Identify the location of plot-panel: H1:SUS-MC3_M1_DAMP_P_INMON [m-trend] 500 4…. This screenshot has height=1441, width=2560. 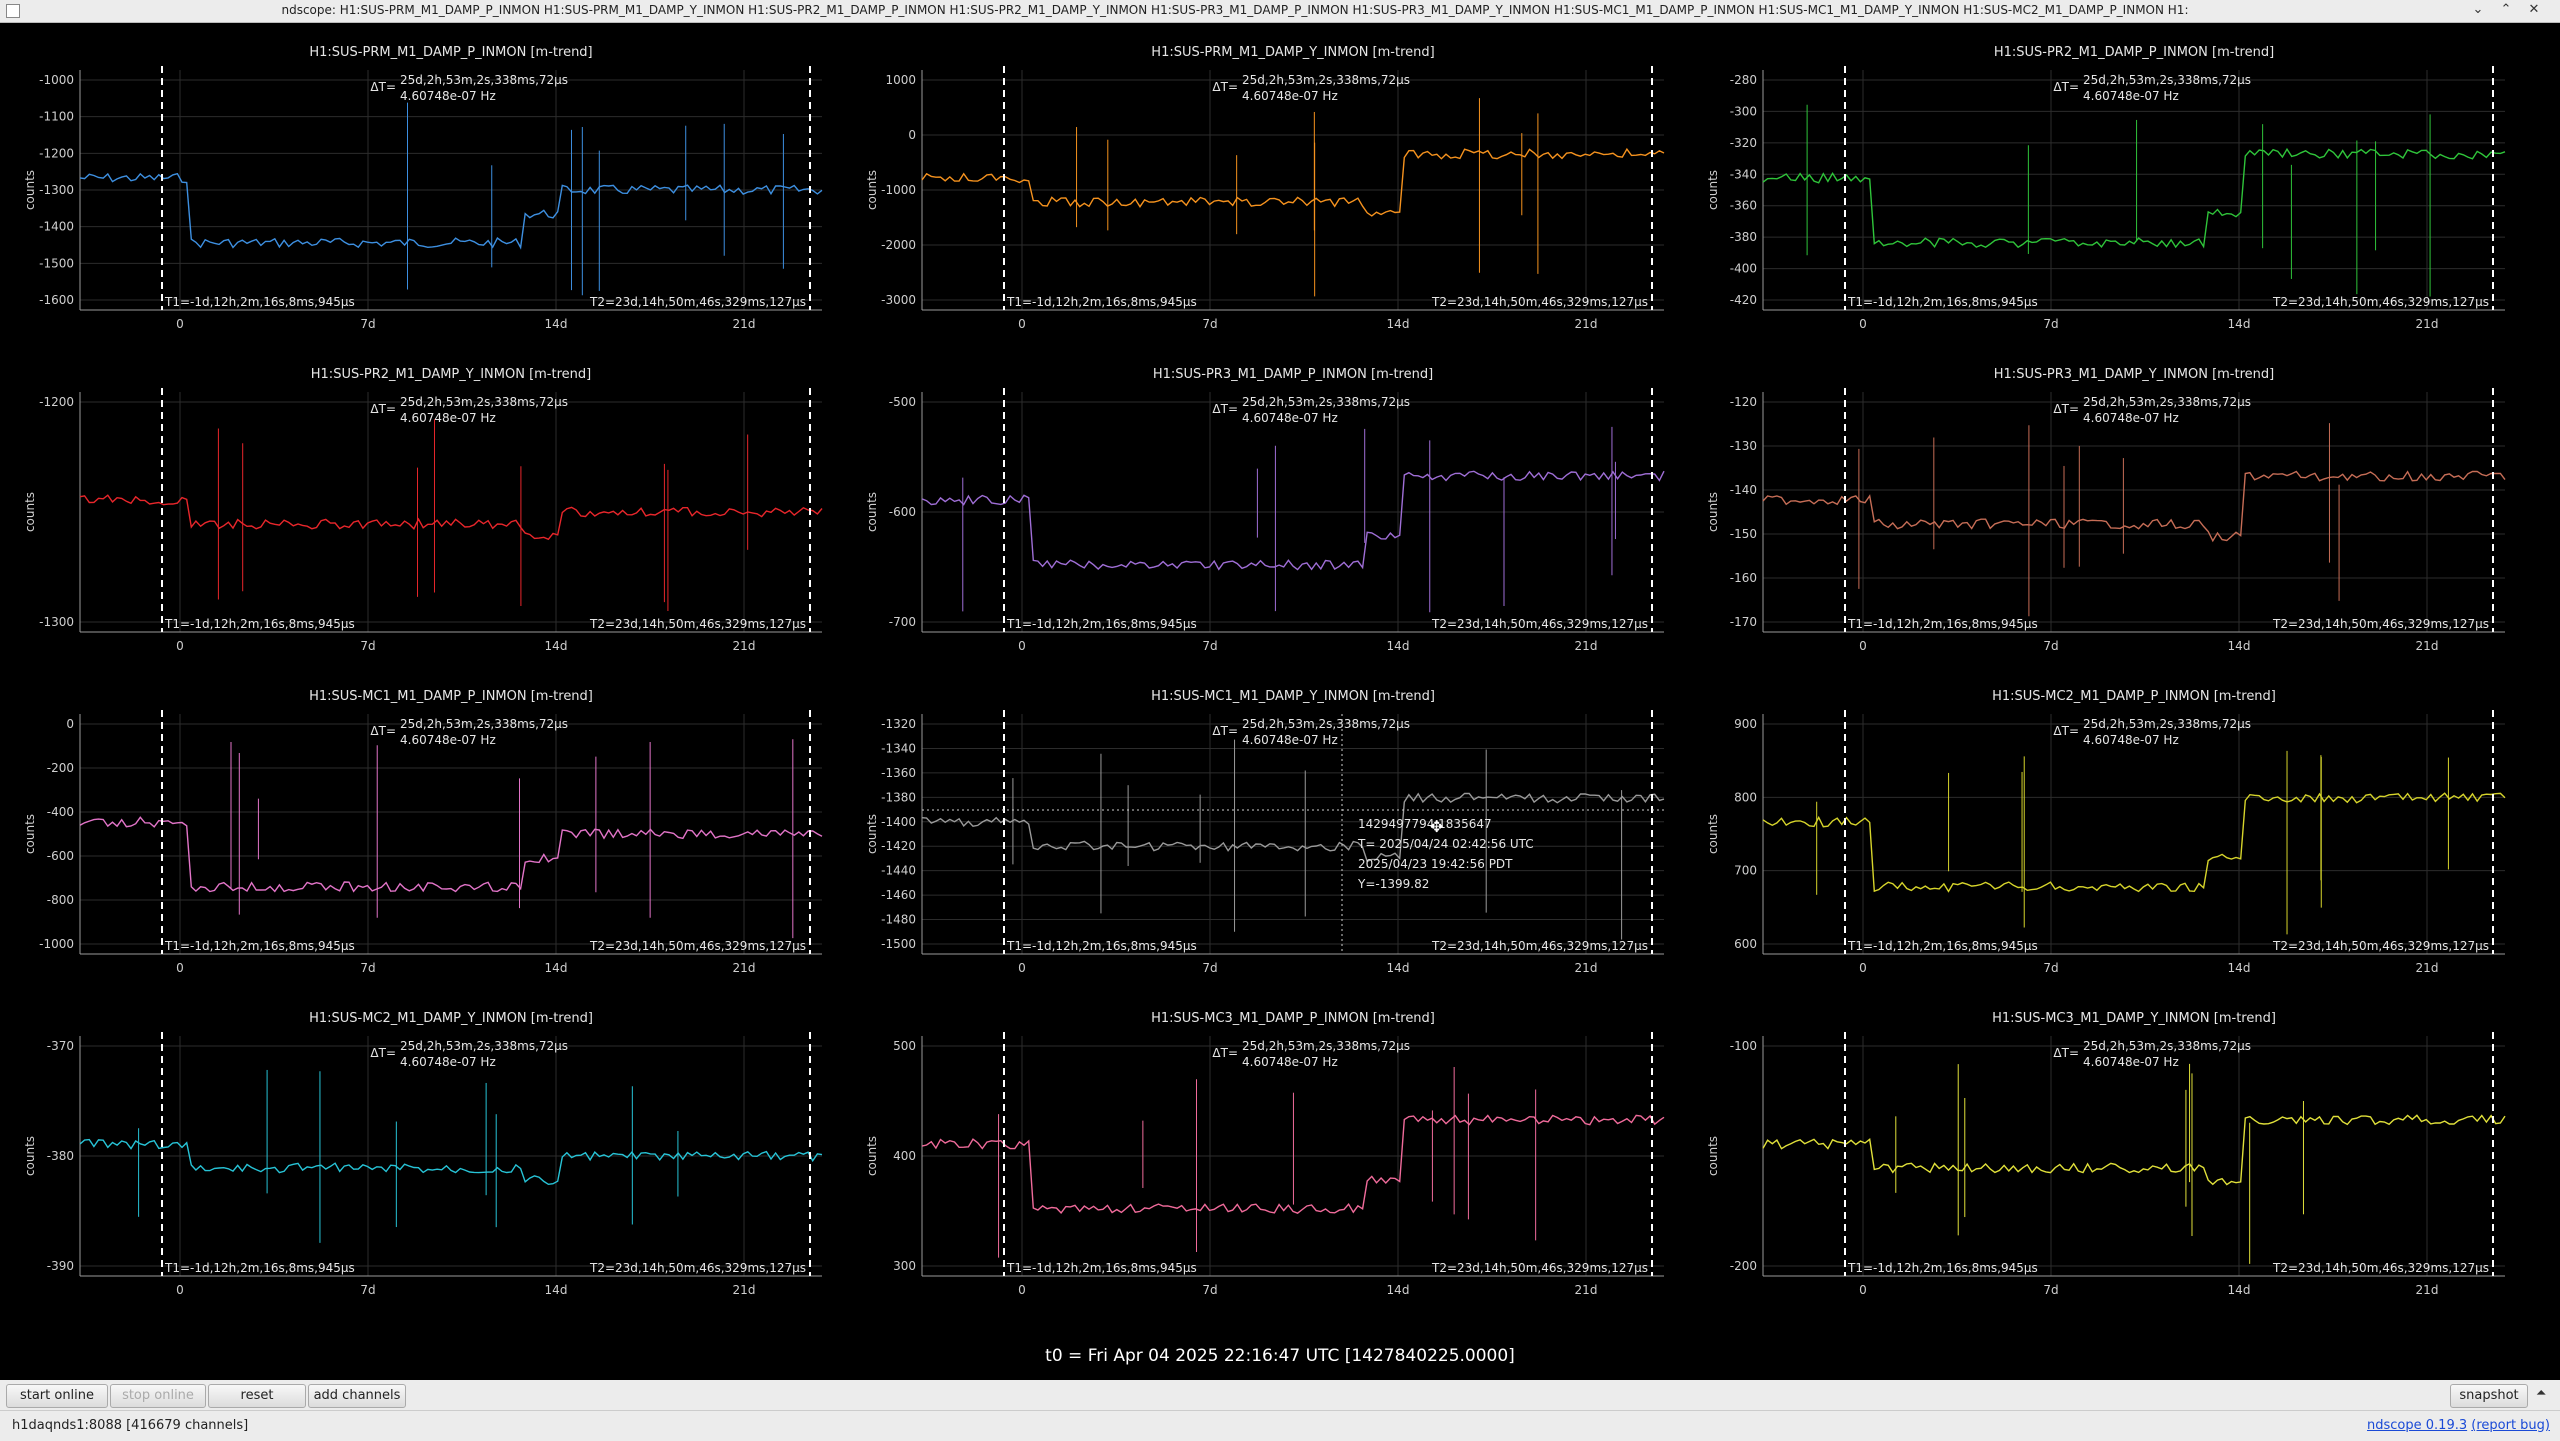
(1263, 1149).